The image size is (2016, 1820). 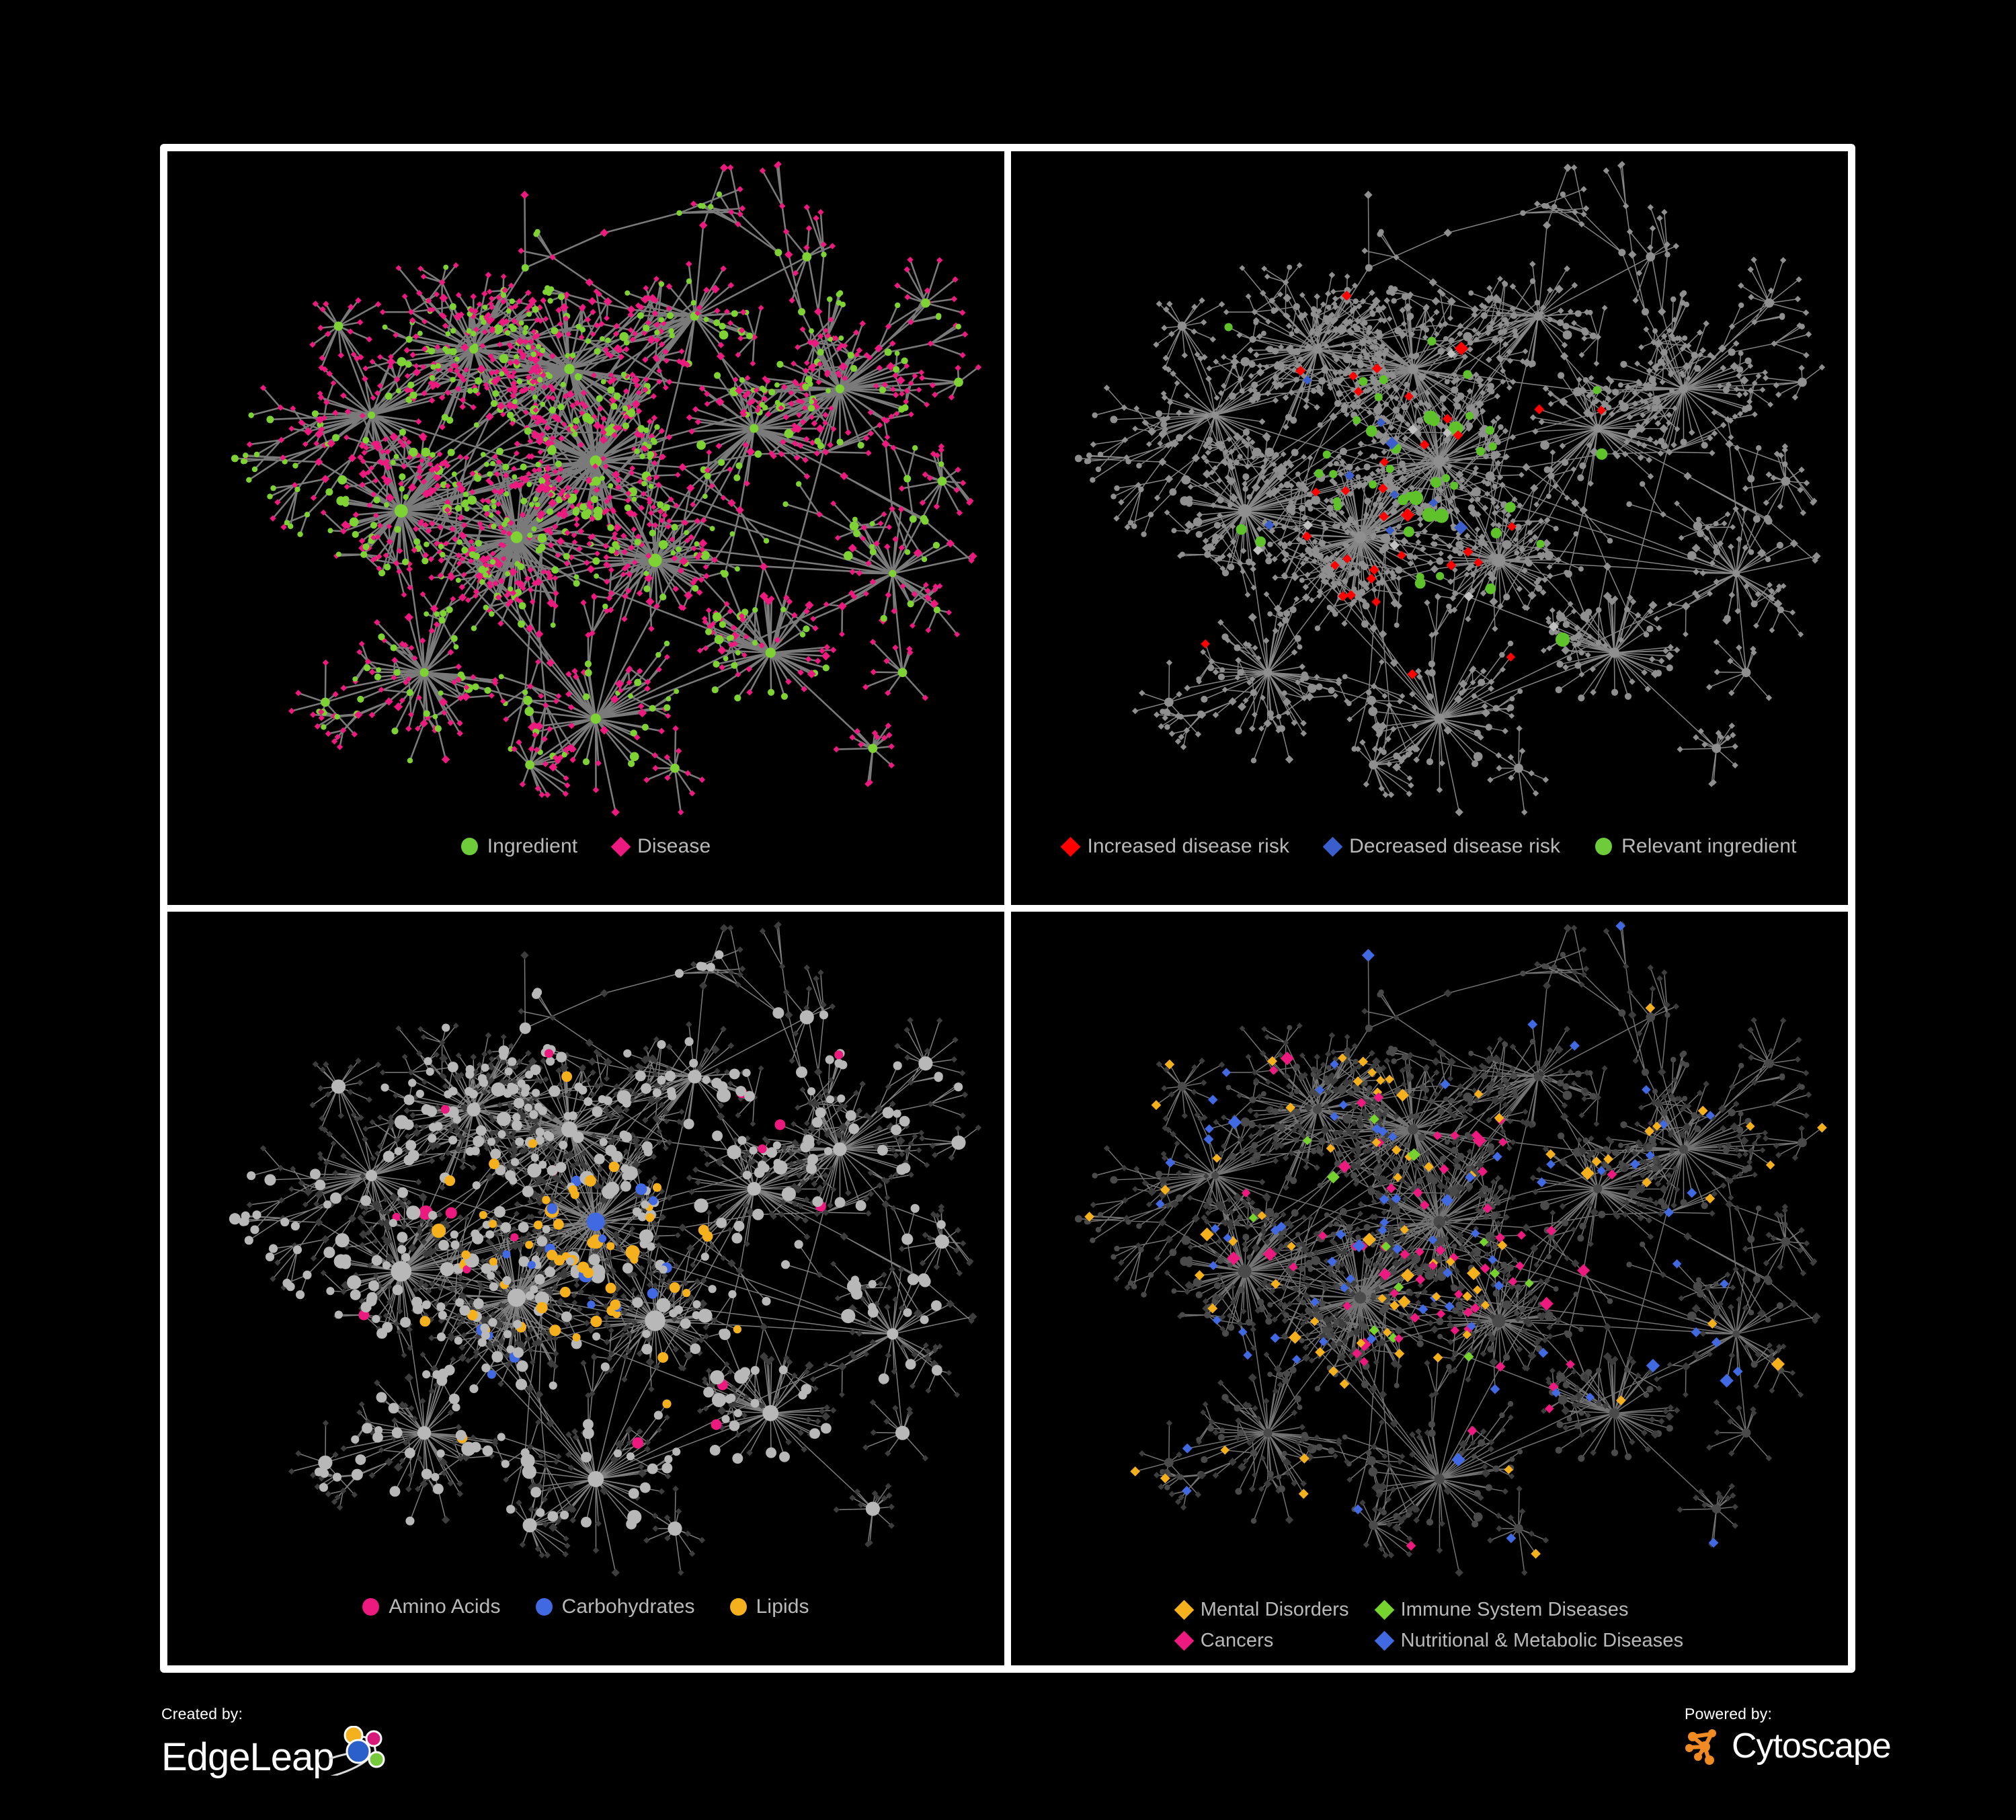 I want to click on legend-label: Cancers, so click(x=1237, y=1640).